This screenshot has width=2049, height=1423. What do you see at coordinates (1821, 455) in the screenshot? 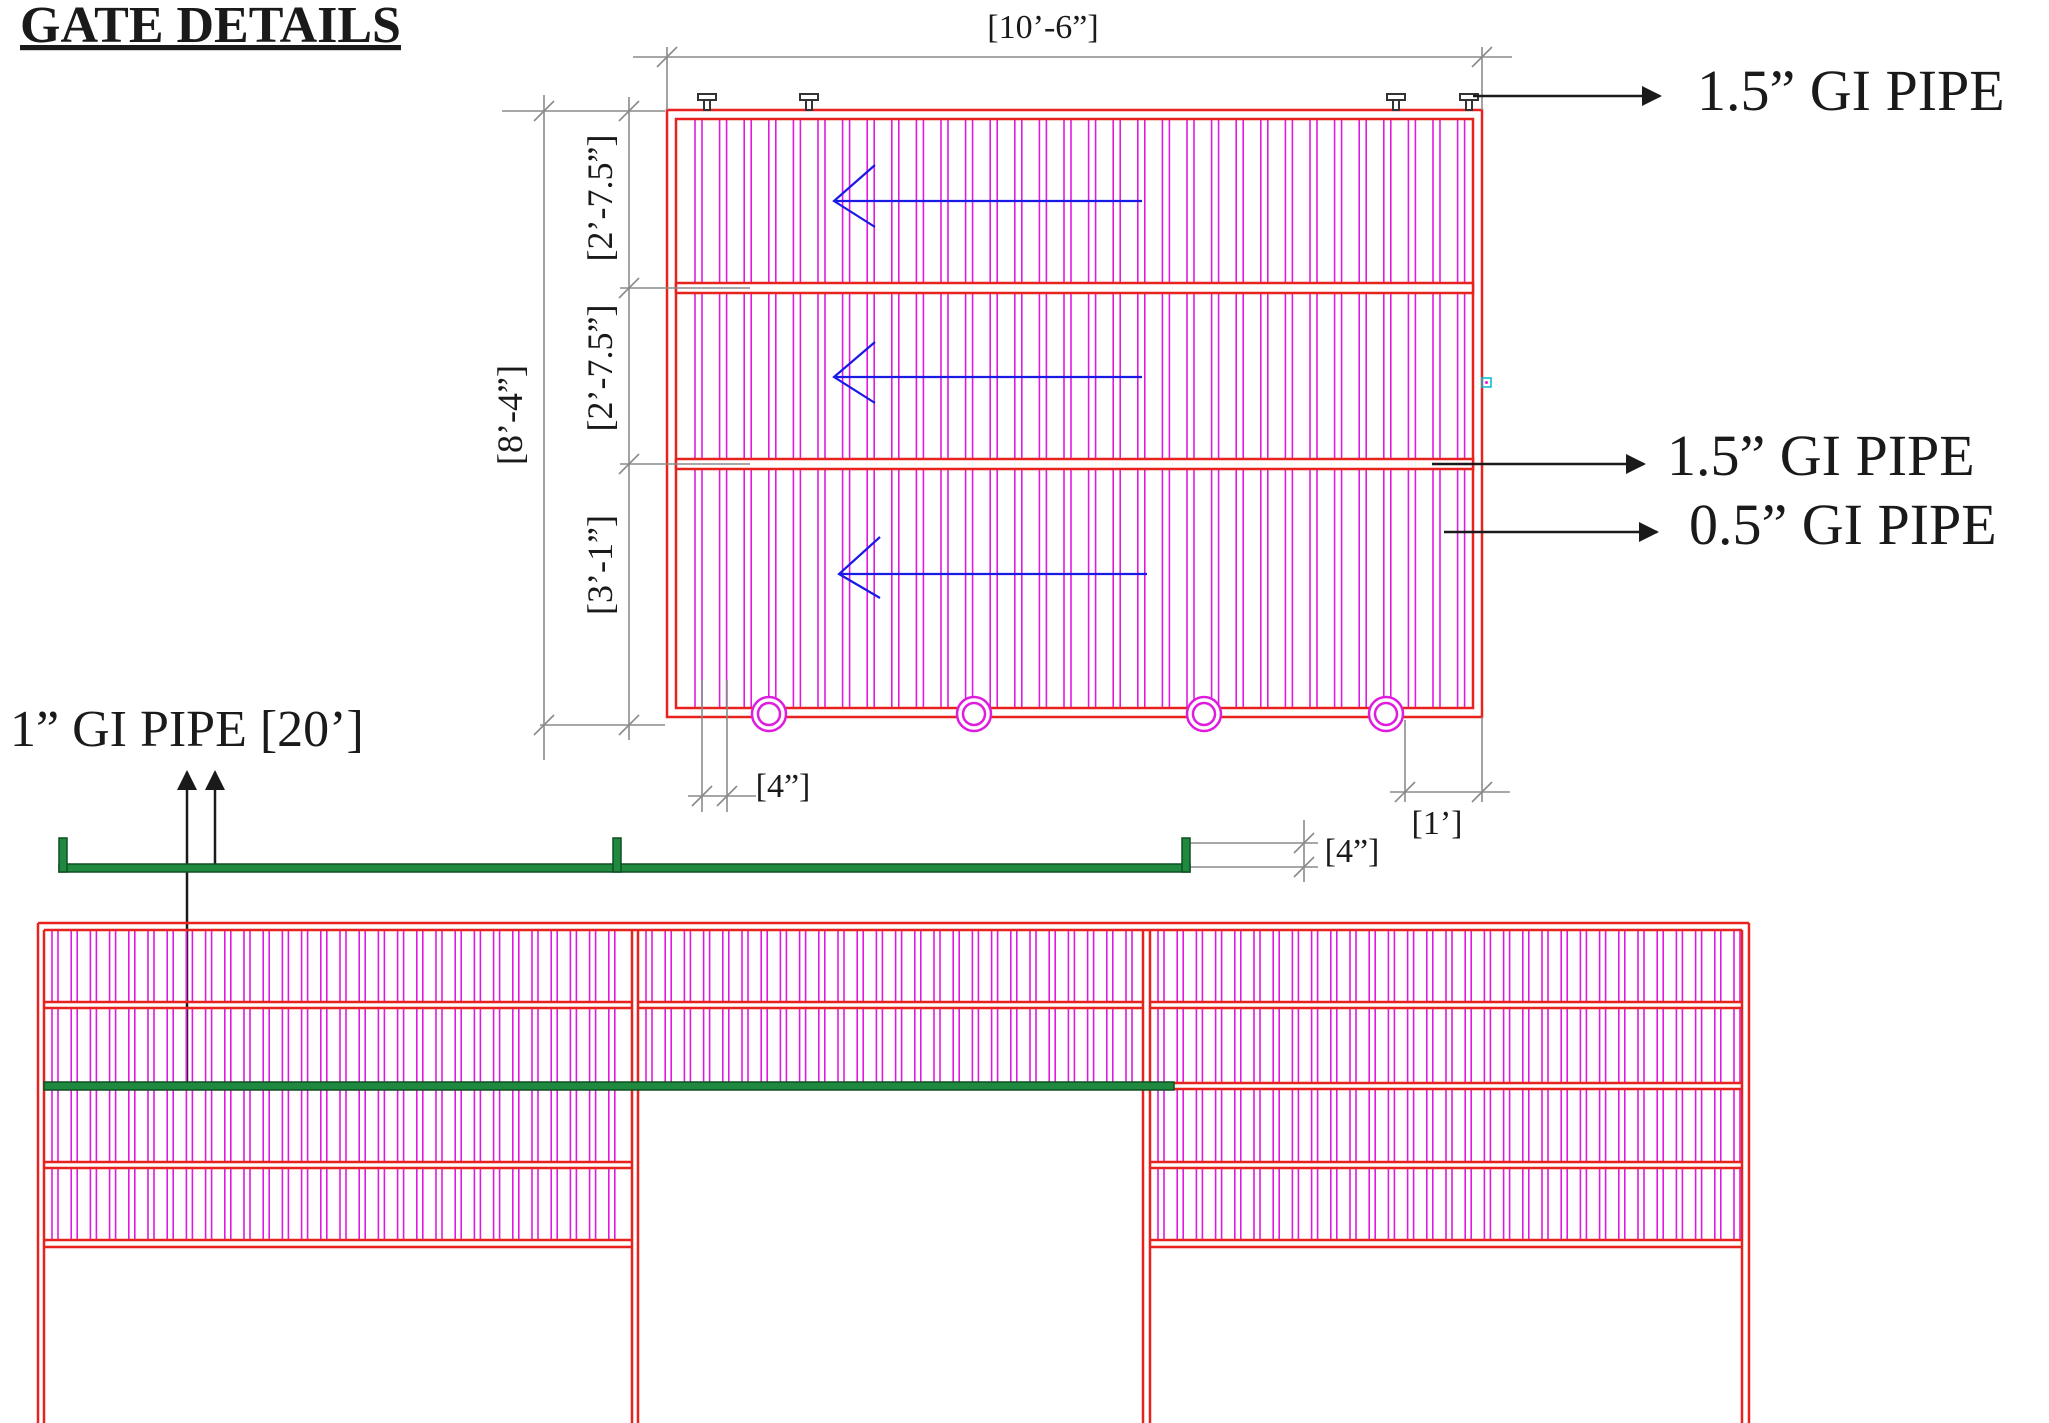
I see `label-mid-pipe: 1.5” GI PIPE` at bounding box center [1821, 455].